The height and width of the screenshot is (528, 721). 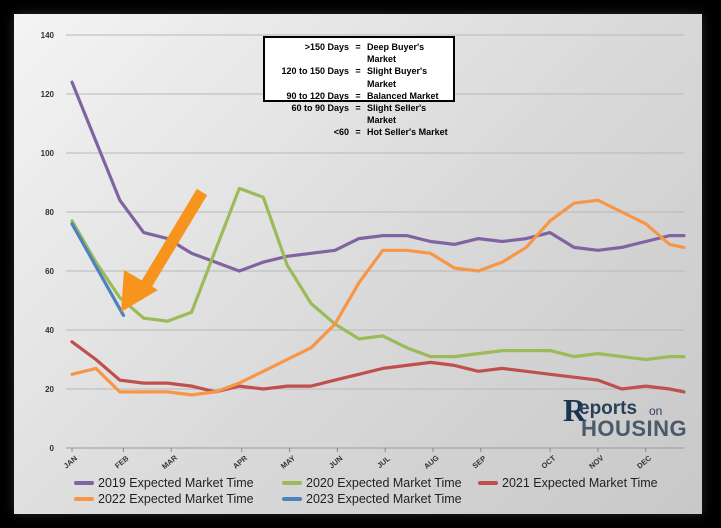 I want to click on x-tick-label: SEP, so click(x=479, y=462).